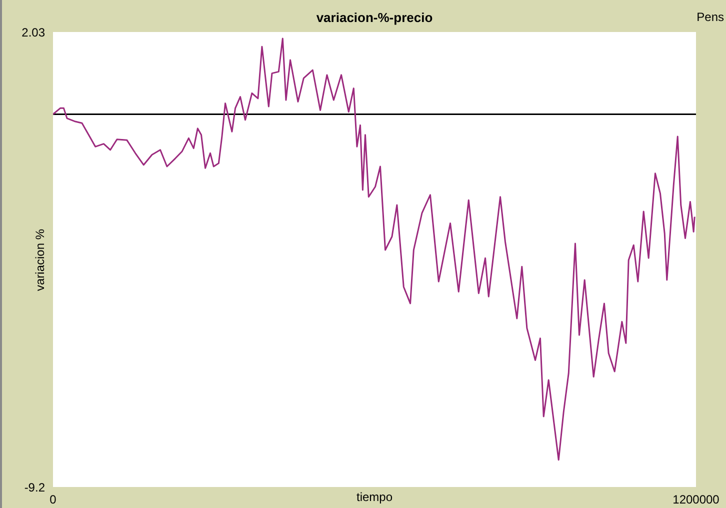 The width and height of the screenshot is (726, 508). Describe the element at coordinates (374, 17) in the screenshot. I see `chart-title: variacion-%-precio` at that location.